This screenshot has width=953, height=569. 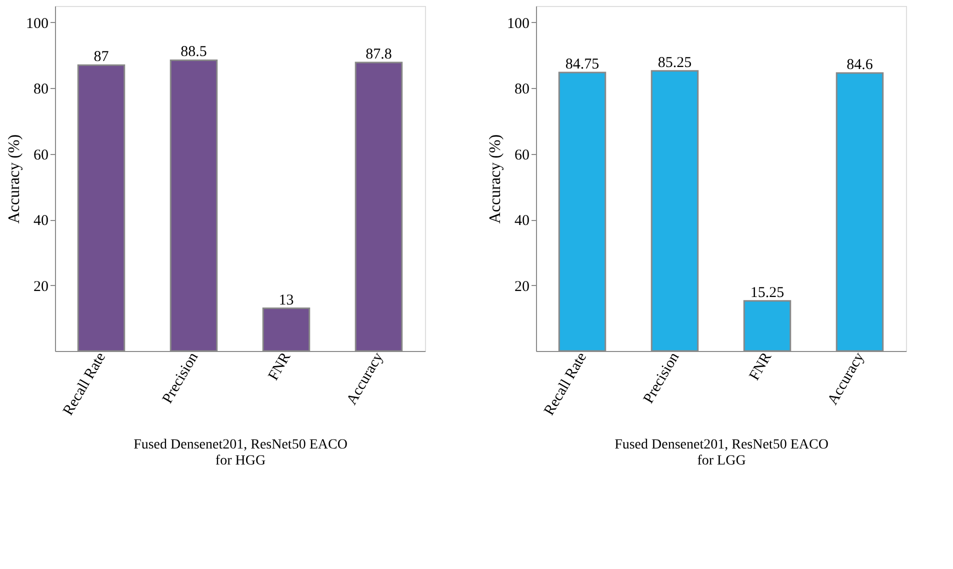 What do you see at coordinates (193, 52) in the screenshot?
I see `data-label: 88.5` at bounding box center [193, 52].